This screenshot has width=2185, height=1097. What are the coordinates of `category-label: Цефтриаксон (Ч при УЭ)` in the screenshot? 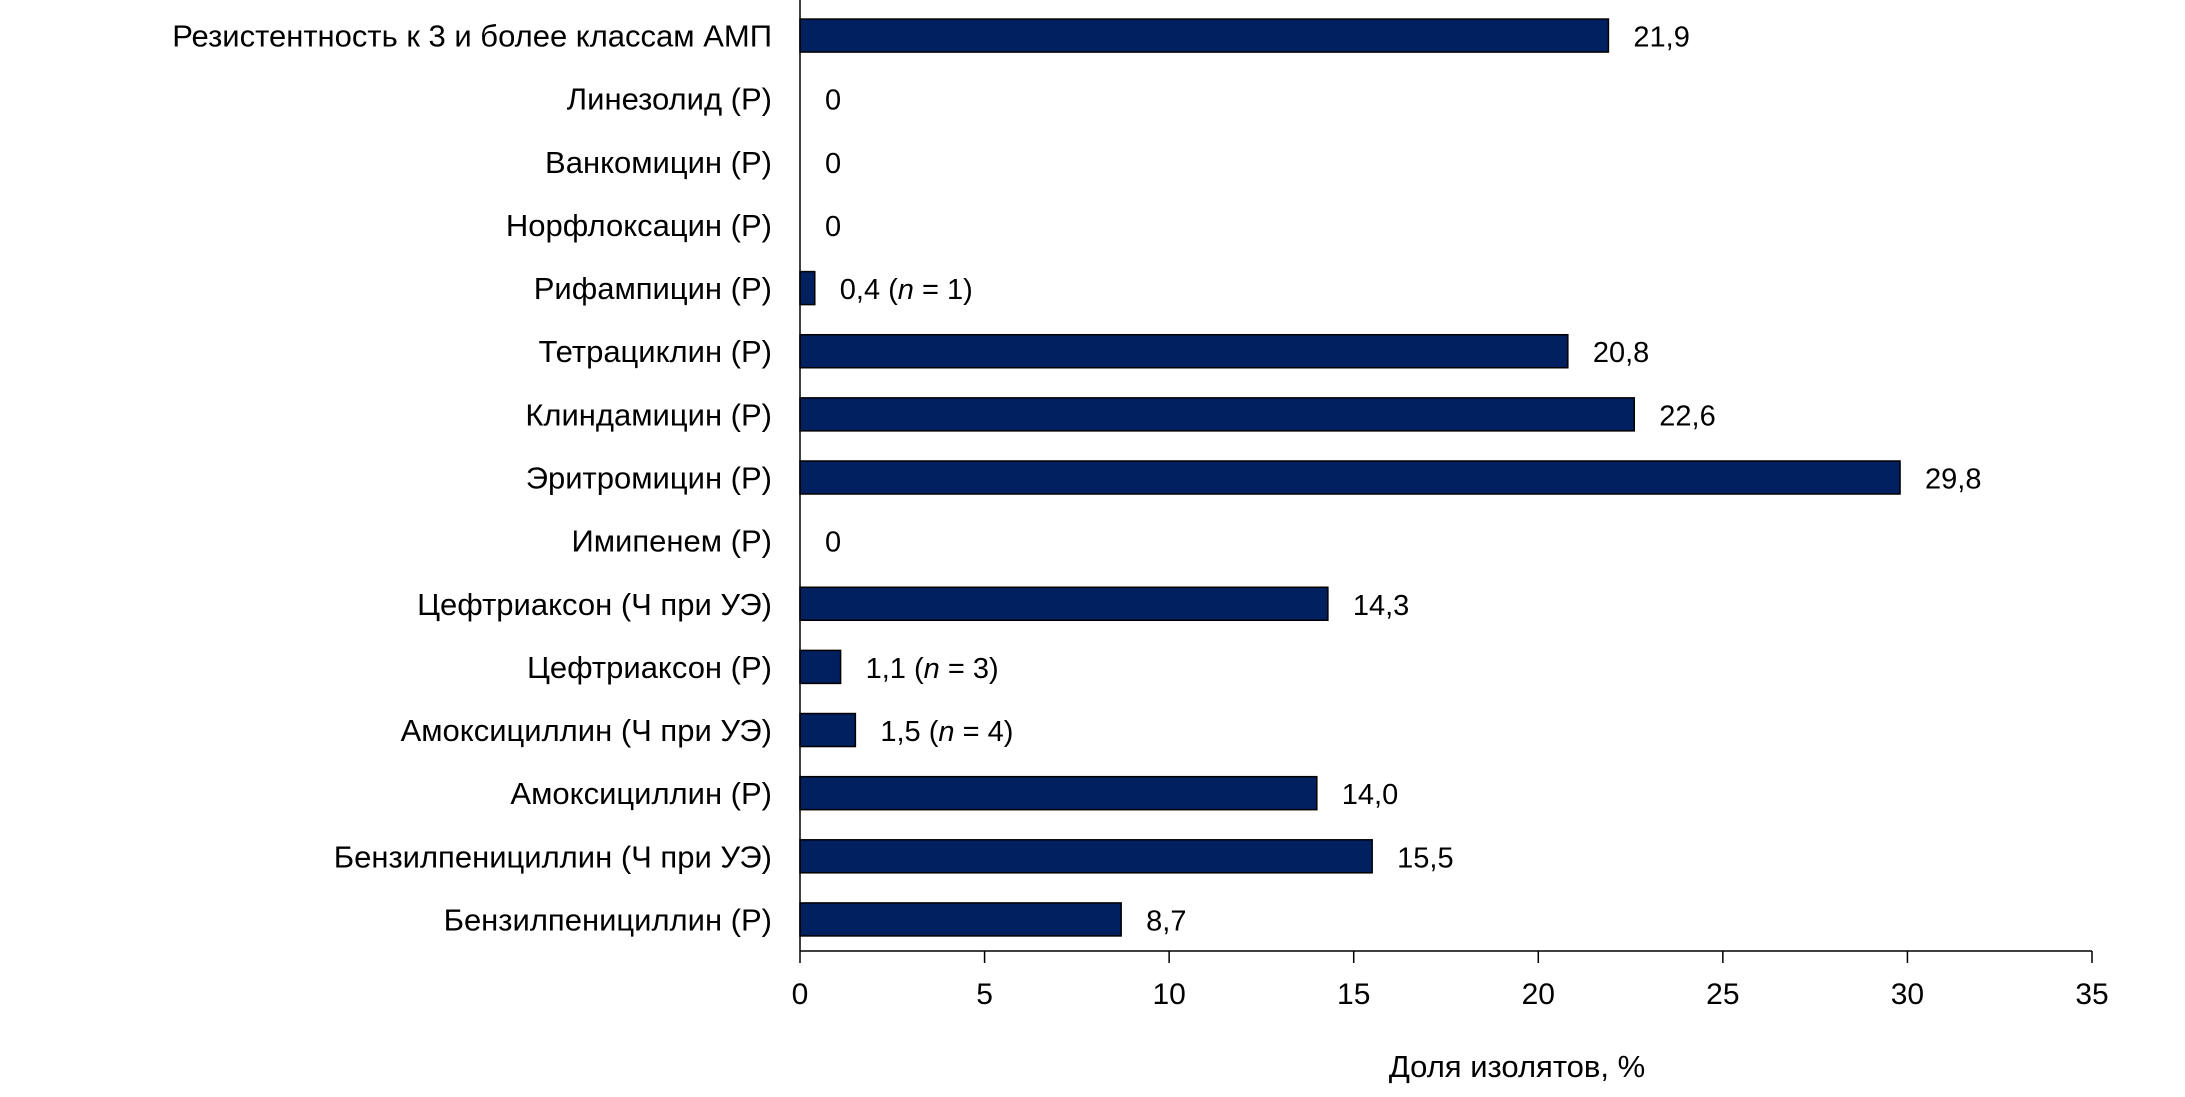 It's located at (594, 604).